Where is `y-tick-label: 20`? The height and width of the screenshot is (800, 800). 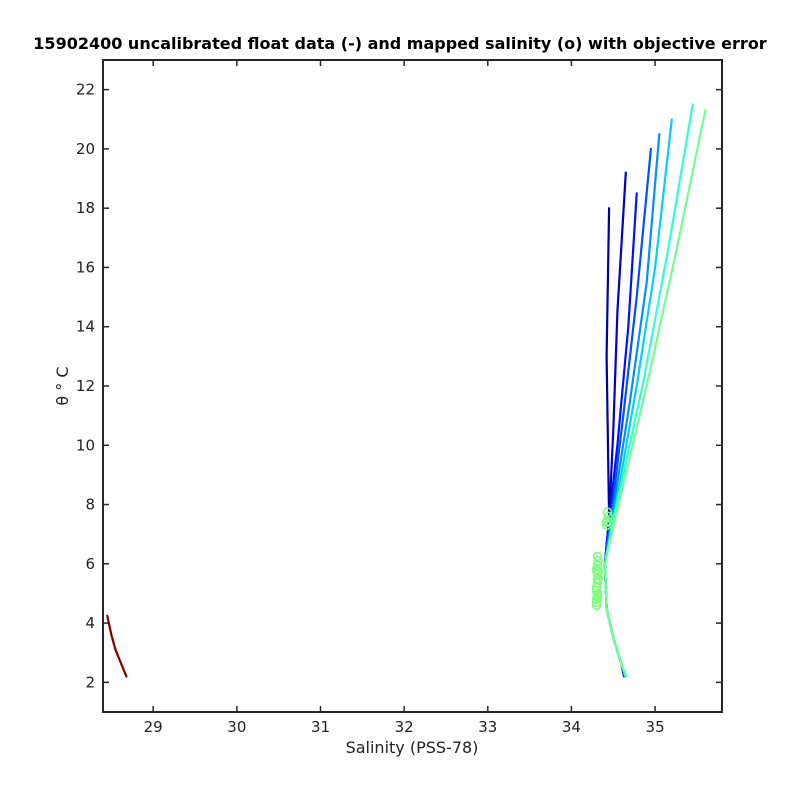 y-tick-label: 20 is located at coordinates (85, 149).